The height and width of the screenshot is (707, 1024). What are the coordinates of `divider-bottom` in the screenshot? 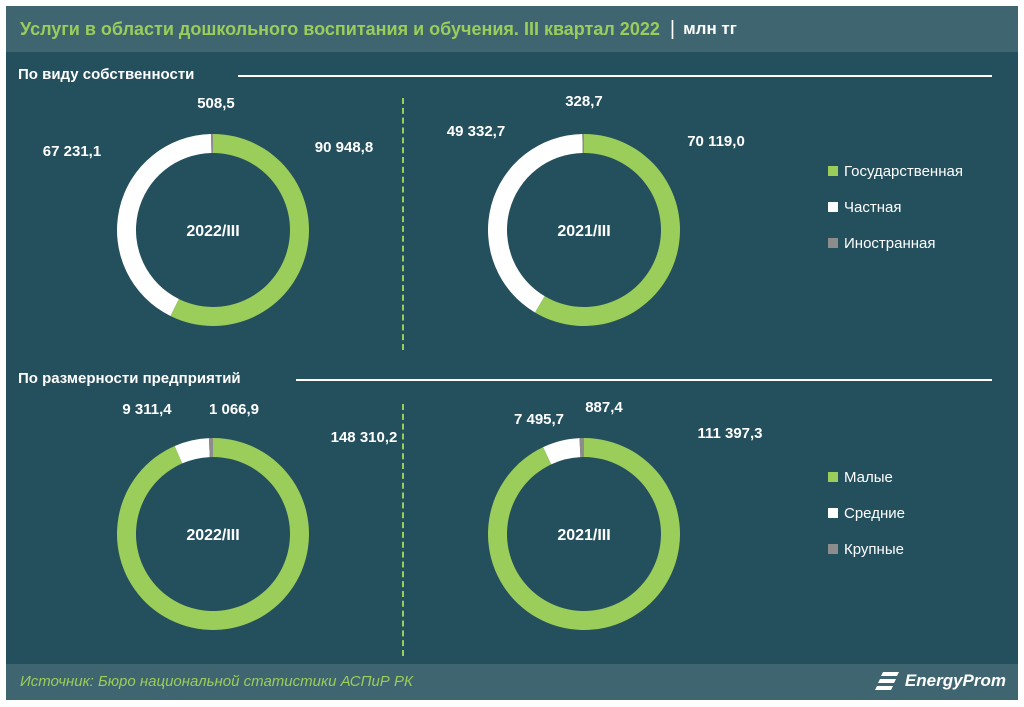 It's located at (403, 530).